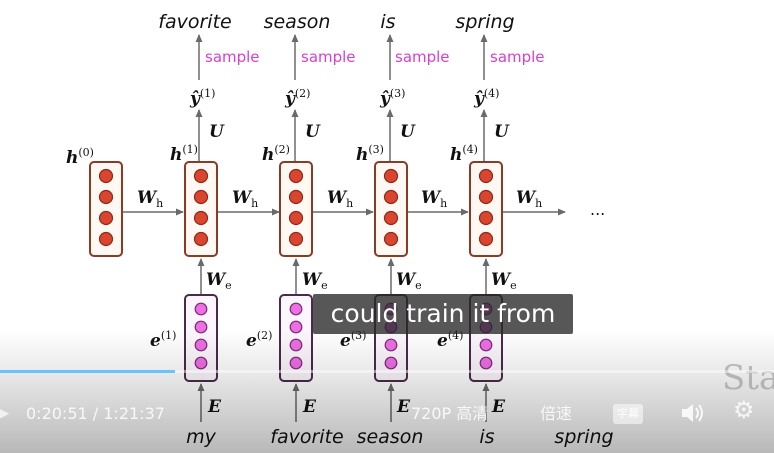  I want to click on U-label-4: U, so click(502, 132).